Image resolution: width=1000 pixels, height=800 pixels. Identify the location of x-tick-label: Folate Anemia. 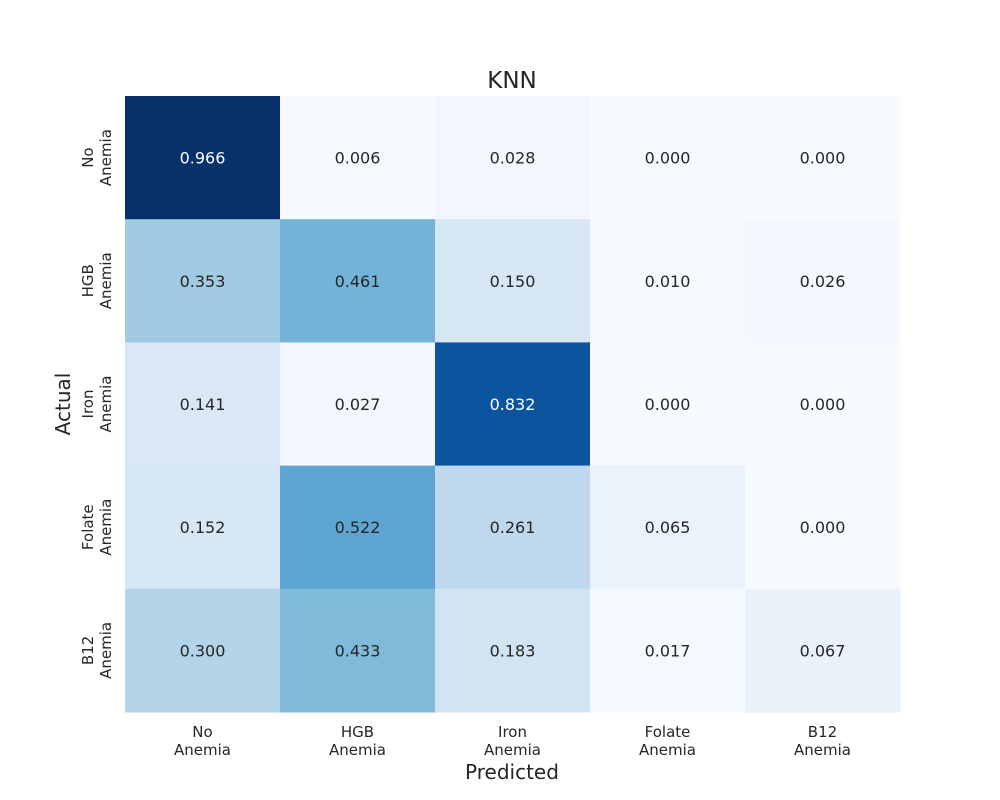
(667, 741).